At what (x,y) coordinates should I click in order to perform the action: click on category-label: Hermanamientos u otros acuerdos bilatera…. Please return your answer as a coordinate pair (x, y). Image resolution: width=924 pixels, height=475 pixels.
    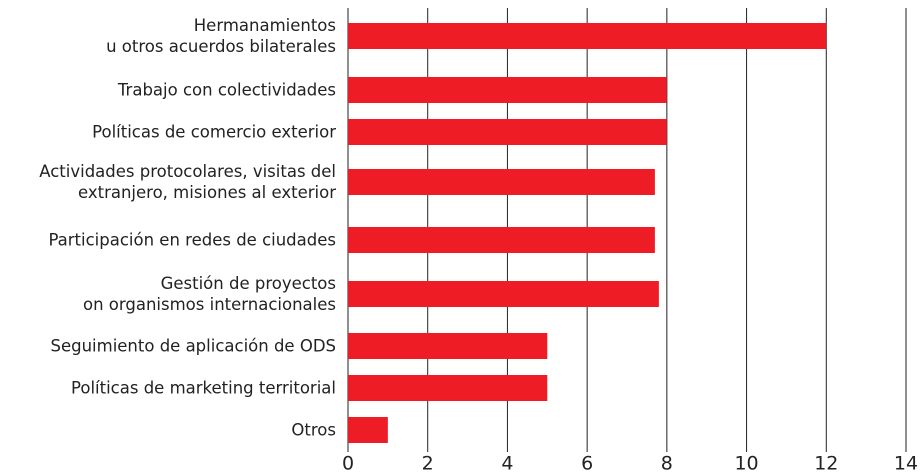
    Looking at the image, I should click on (221, 36).